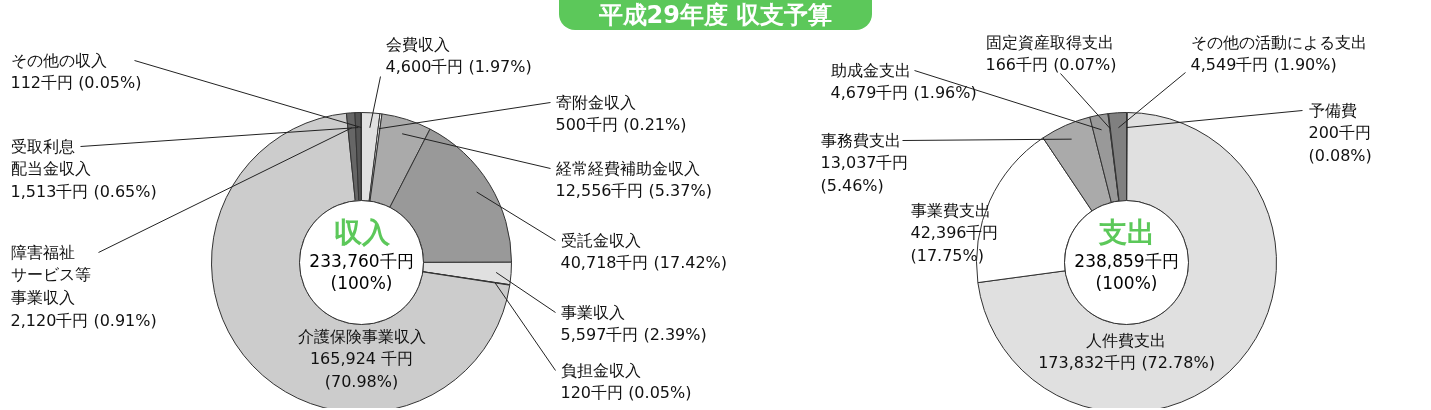 This screenshot has width=1431, height=410. I want to click on text: 支出, so click(1126, 232).